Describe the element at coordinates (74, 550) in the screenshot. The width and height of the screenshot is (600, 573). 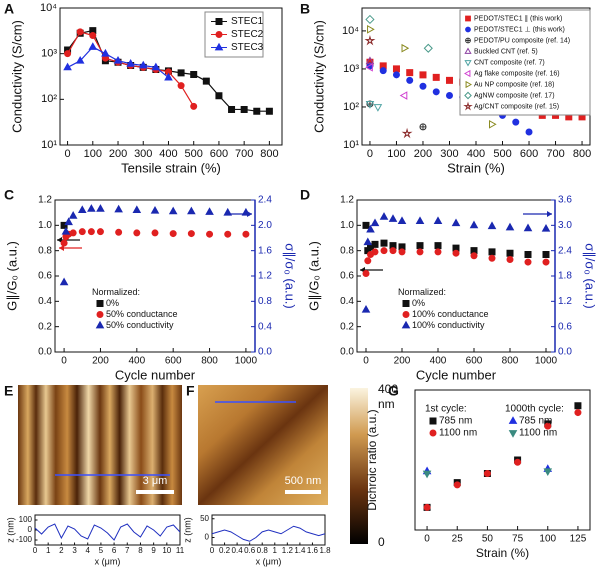
I see `x-tick-label: 3` at that location.